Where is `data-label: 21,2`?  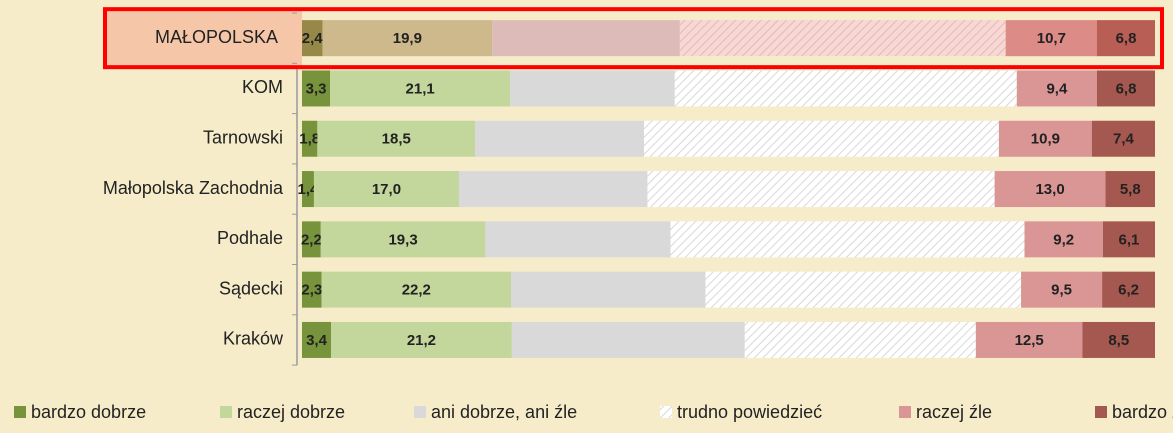 data-label: 21,2 is located at coordinates (421, 340).